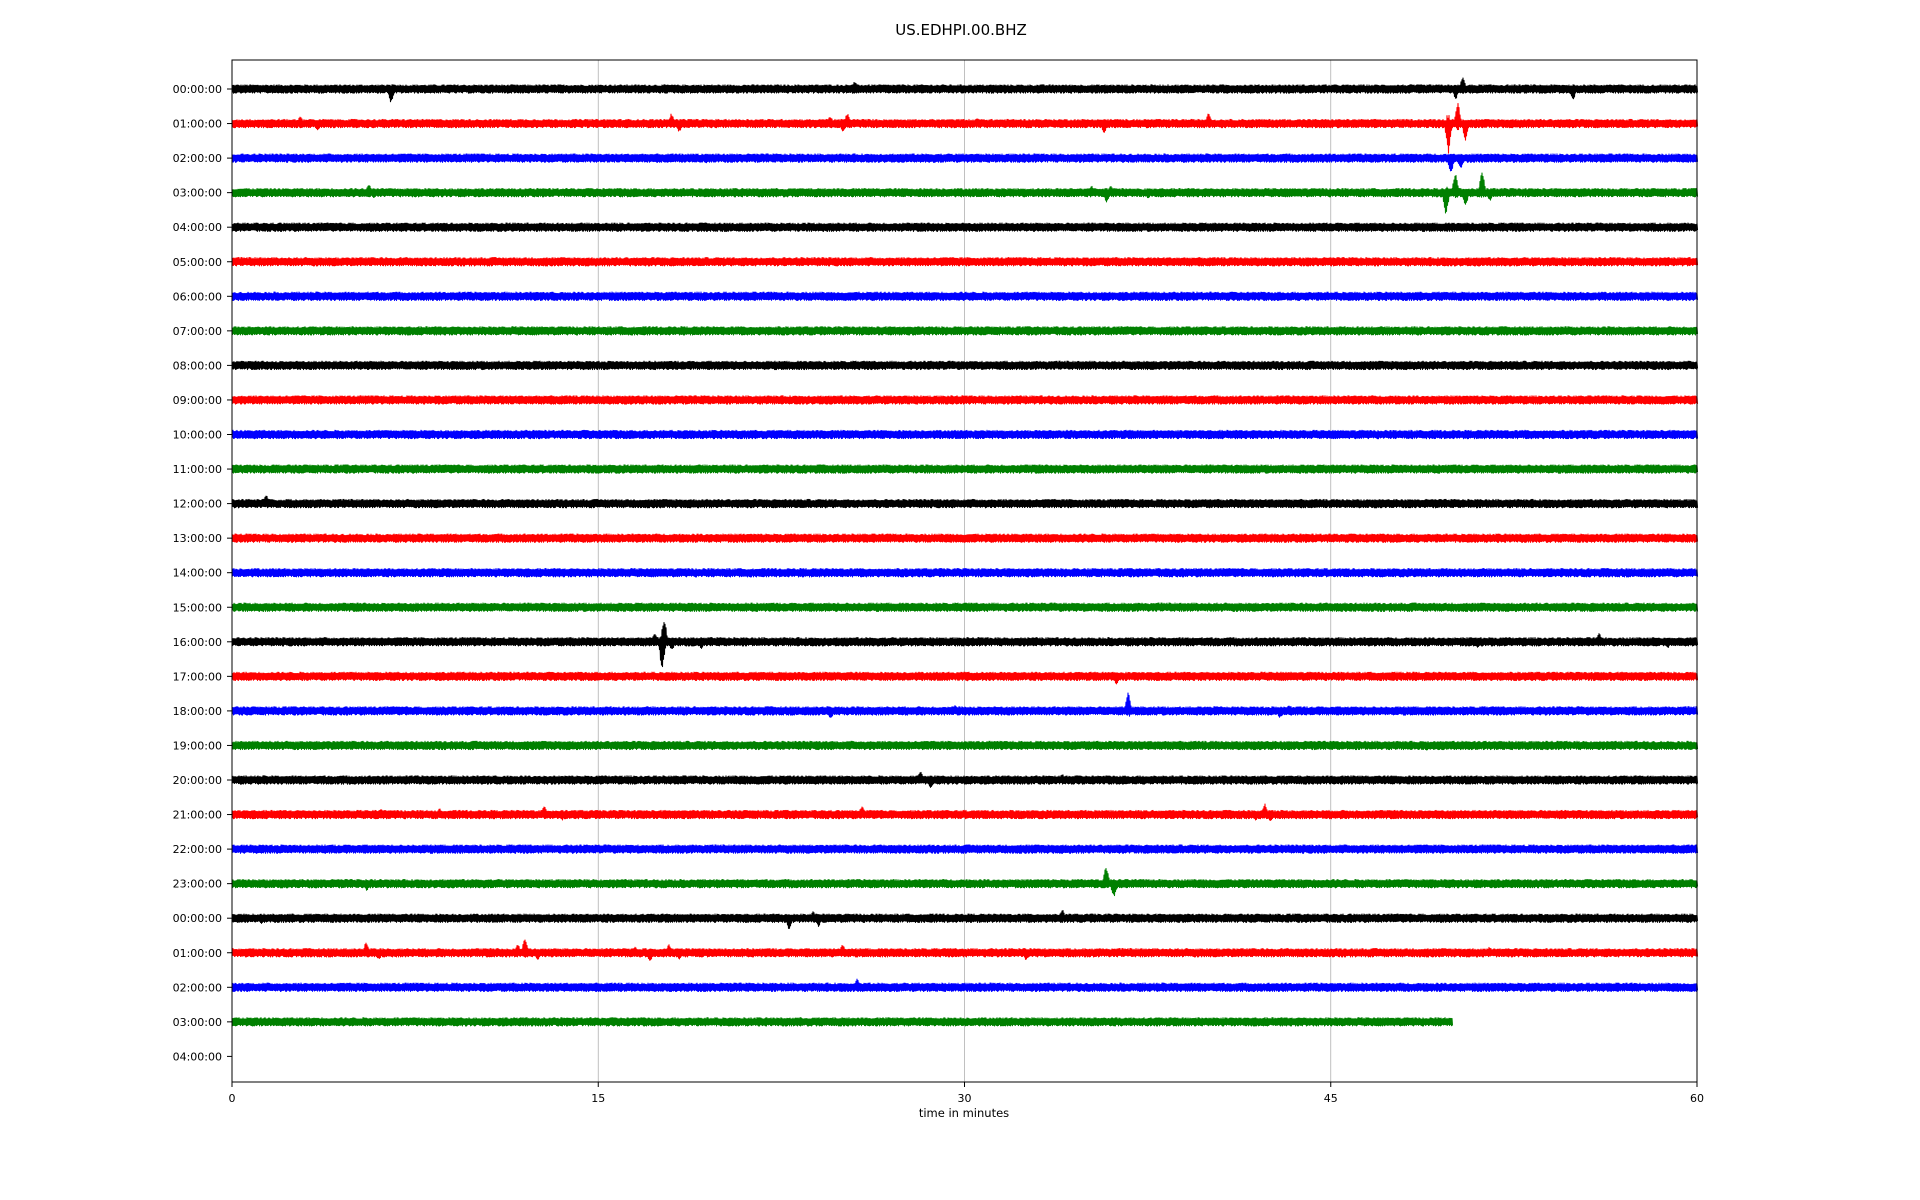 This screenshot has width=1920, height=1200. What do you see at coordinates (964, 1113) in the screenshot?
I see `x-axis-label: time in minutes` at bounding box center [964, 1113].